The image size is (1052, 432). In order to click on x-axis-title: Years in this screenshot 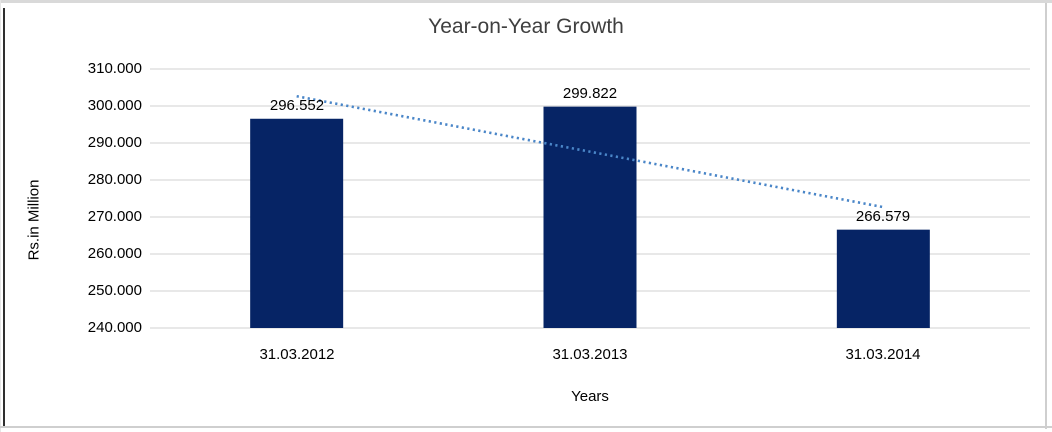, I will do `click(590, 396)`.